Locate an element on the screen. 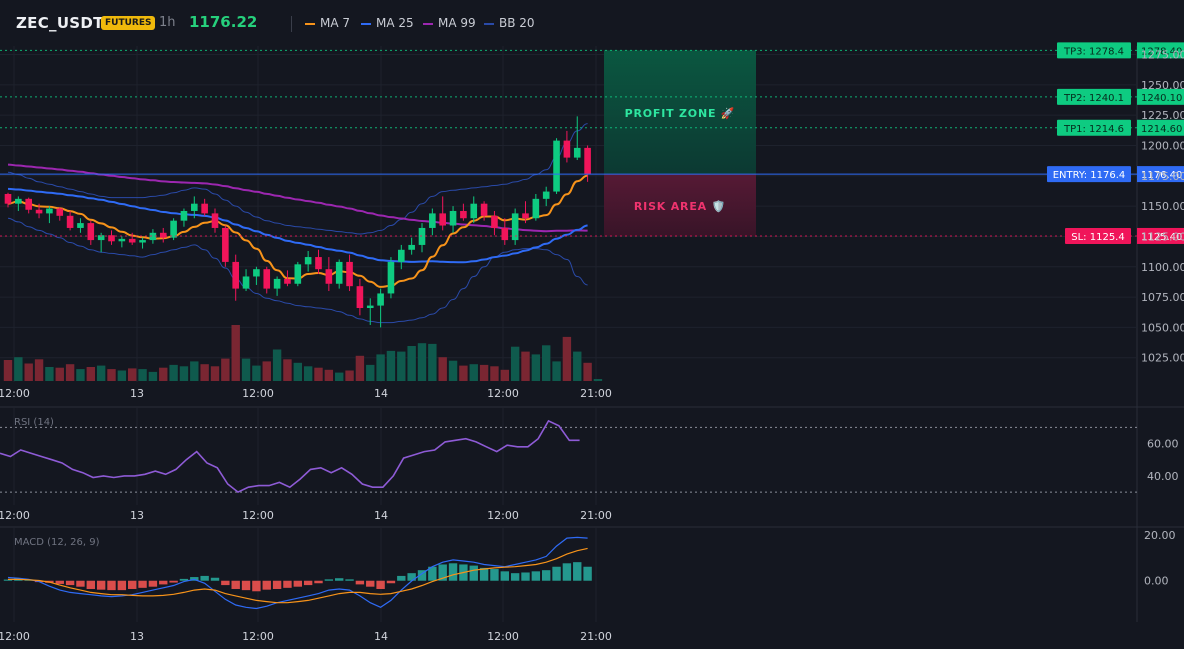 Image resolution: width=1184 pixels, height=649 pixels. price-tick-label: 1125.00 is located at coordinates (1162, 236).